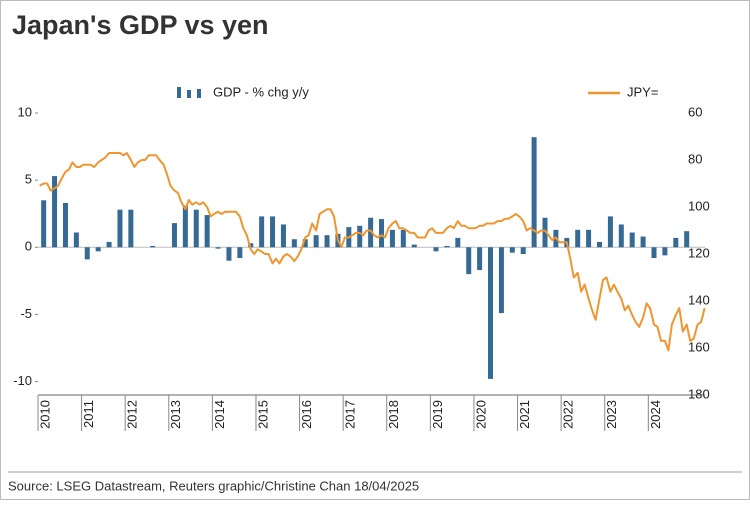  What do you see at coordinates (22, 380) in the screenshot?
I see `y-tick-label: -10` at bounding box center [22, 380].